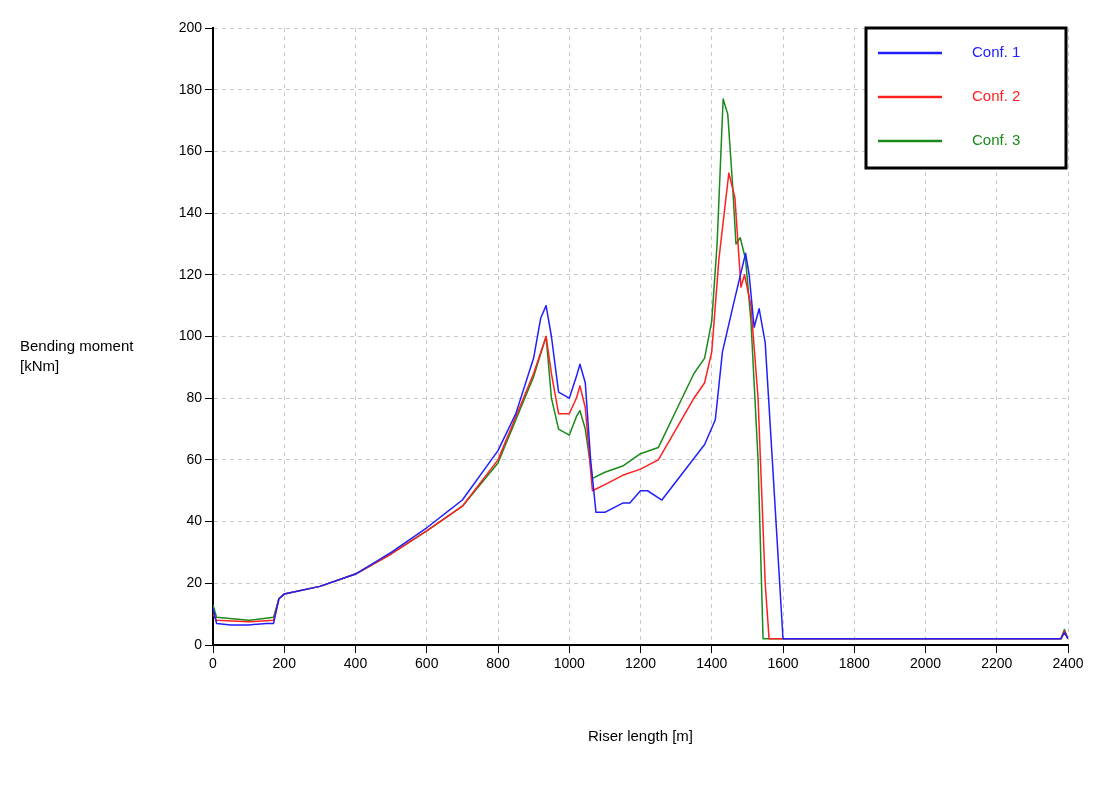 The height and width of the screenshot is (796, 1114). Describe the element at coordinates (190, 335) in the screenshot. I see `y-tick-label: 100` at that location.